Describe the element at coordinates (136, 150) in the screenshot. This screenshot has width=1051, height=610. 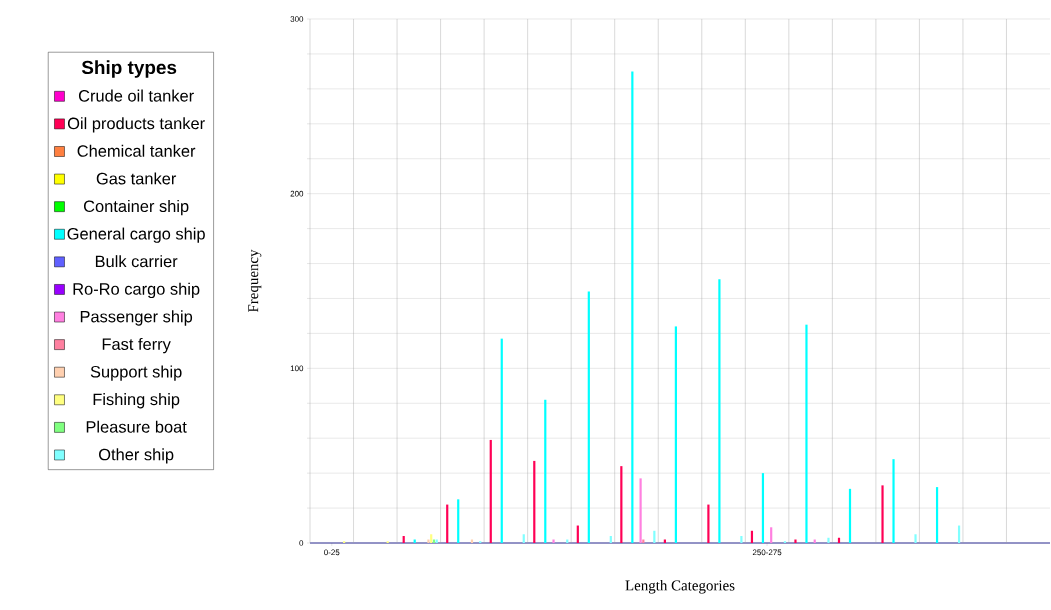
I see `legend-label: Chemical tanker` at that location.